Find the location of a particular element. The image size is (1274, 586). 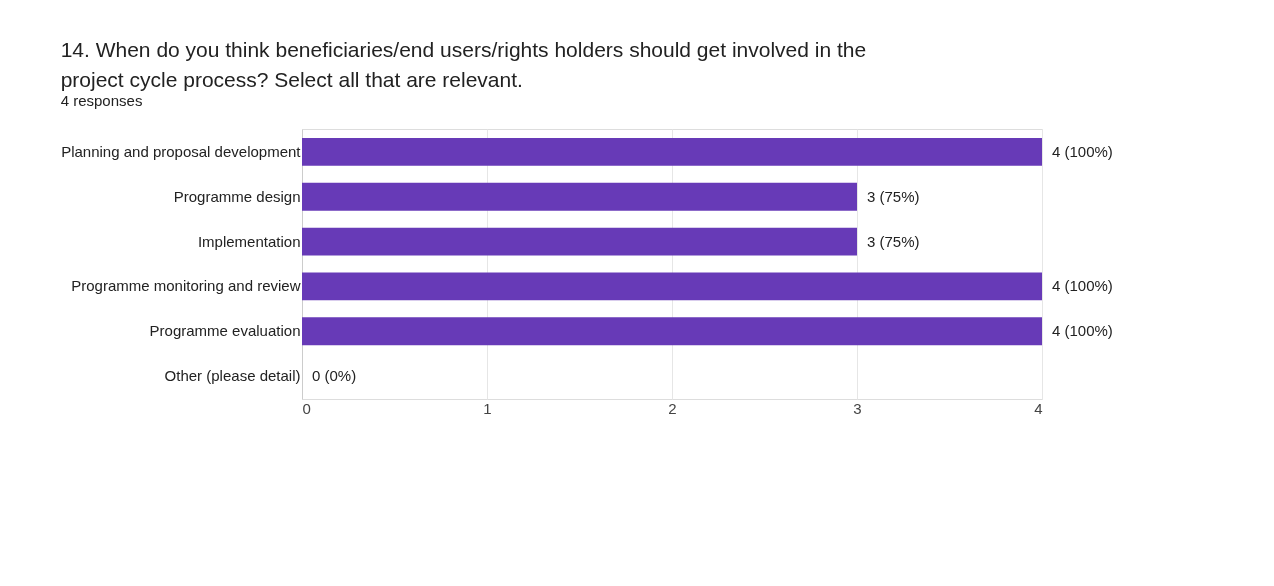

y-tick-label: Planning and proposal development is located at coordinates (181, 151).